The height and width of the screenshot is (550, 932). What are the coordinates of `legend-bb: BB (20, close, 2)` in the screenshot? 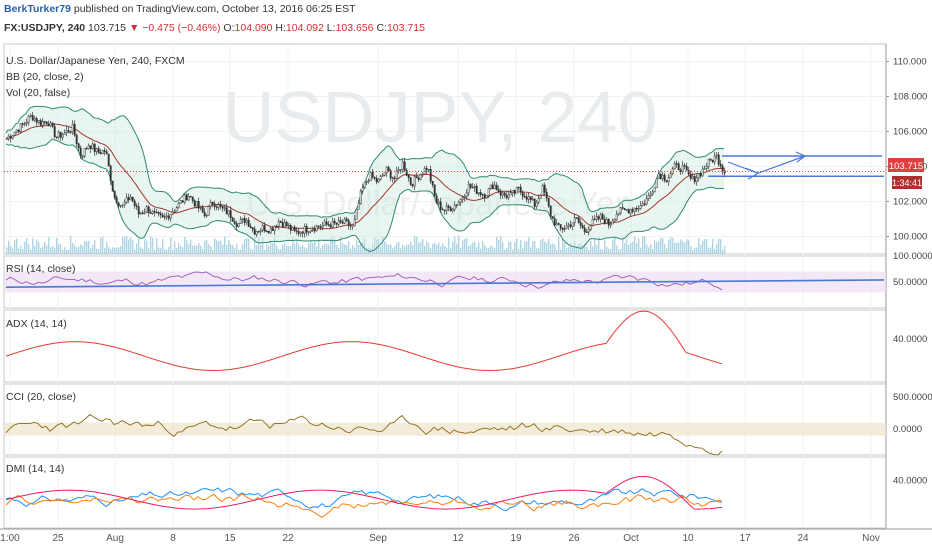 It's located at (45, 77).